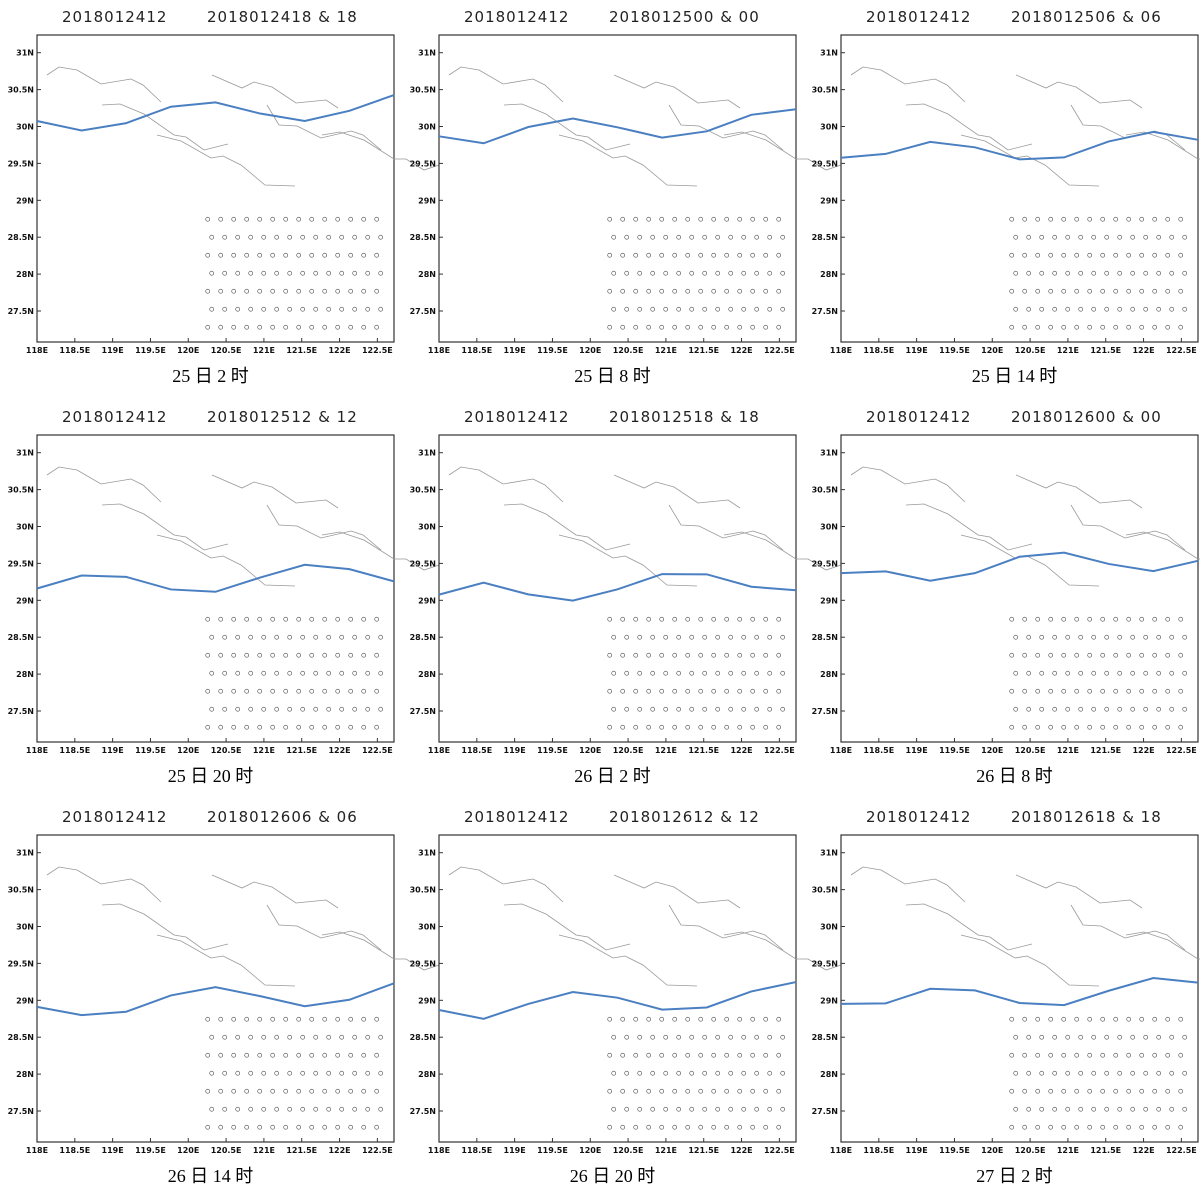 Image resolution: width=1200 pixels, height=1202 pixels. Describe the element at coordinates (590, 1150) in the screenshot. I see `x-tick-label: 120E` at that location.